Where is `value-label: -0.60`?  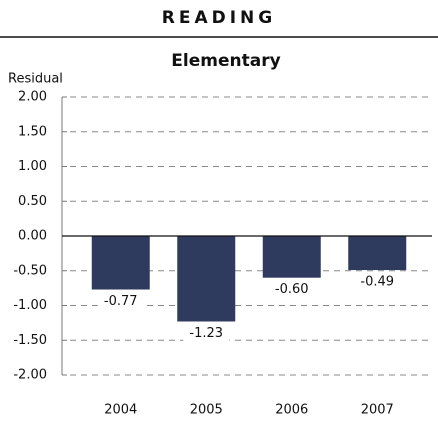 value-label: -0.60 is located at coordinates (292, 289).